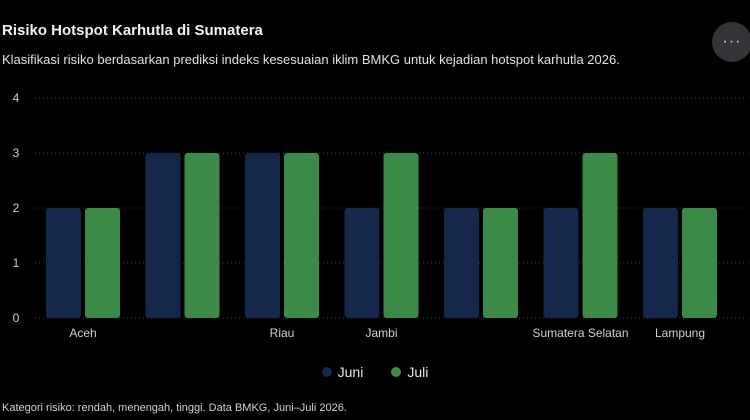 The width and height of the screenshot is (750, 420). I want to click on legend-label-juni: Juni, so click(350, 372).